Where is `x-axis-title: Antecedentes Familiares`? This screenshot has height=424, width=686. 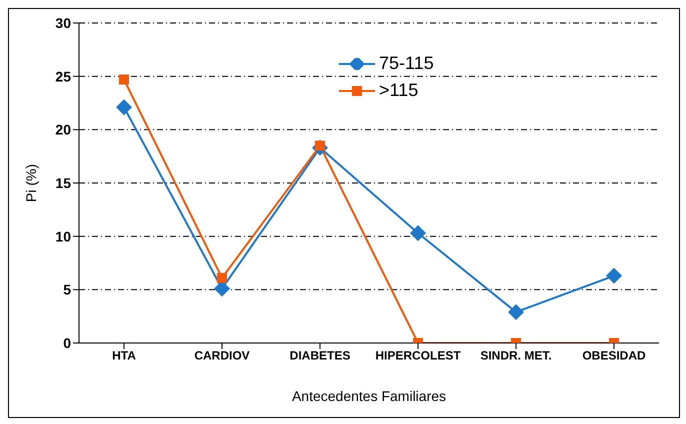
x-axis-title: Antecedentes Familiares is located at coordinates (369, 396).